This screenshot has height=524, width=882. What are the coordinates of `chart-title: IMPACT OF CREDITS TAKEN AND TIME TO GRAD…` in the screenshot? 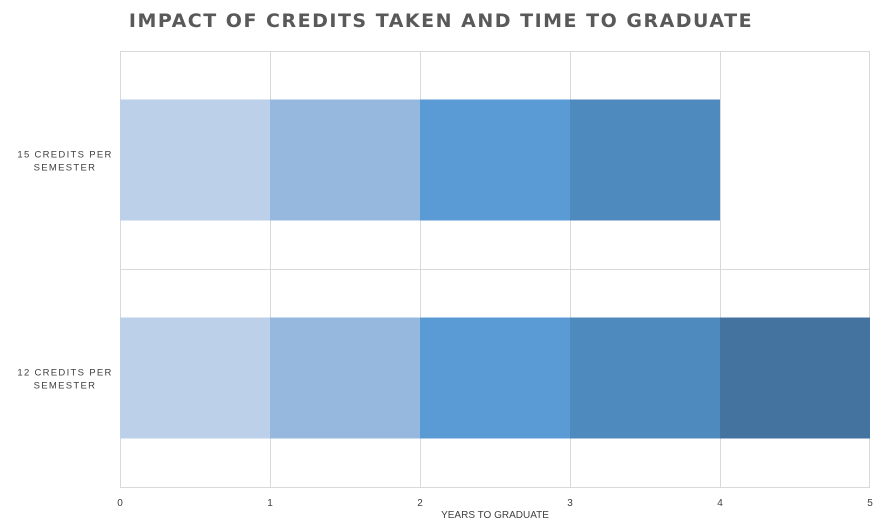 It's located at (441, 21).